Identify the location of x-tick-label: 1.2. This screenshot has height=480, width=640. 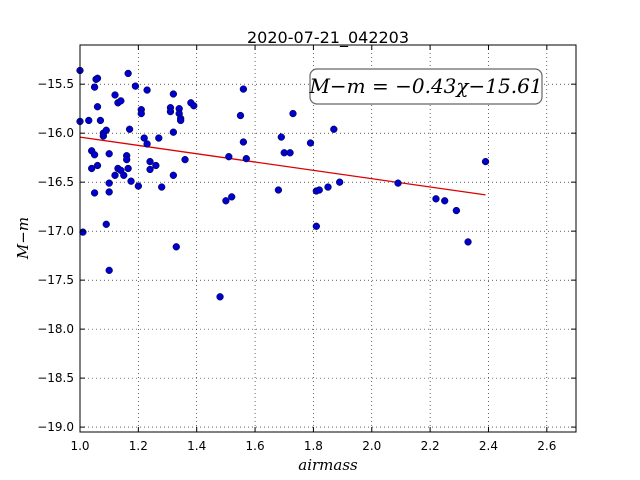
(138, 446).